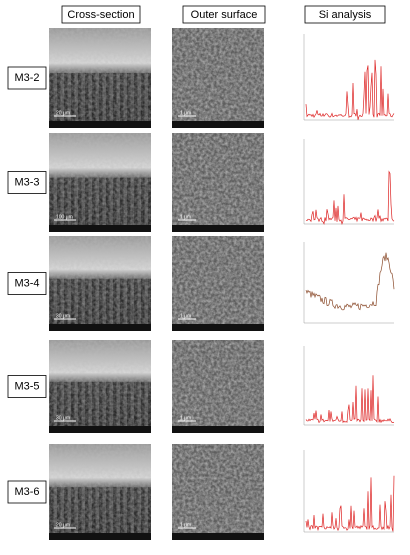 The width and height of the screenshot is (410, 555). I want to click on row-label: M3-5, so click(26, 386).